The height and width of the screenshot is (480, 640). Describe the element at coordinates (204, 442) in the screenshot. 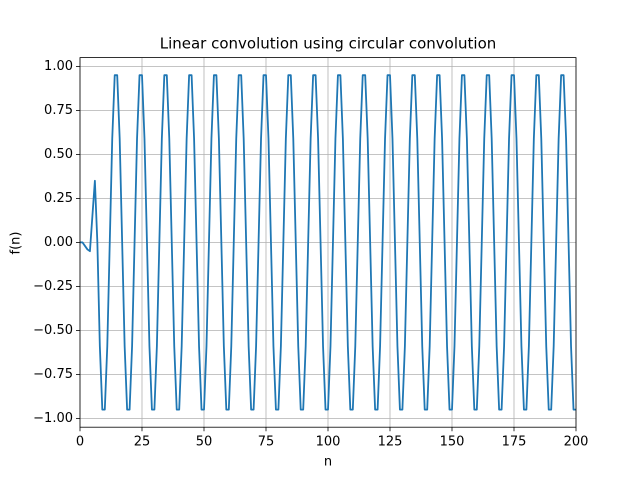

I see `x-tick-label: 50` at that location.